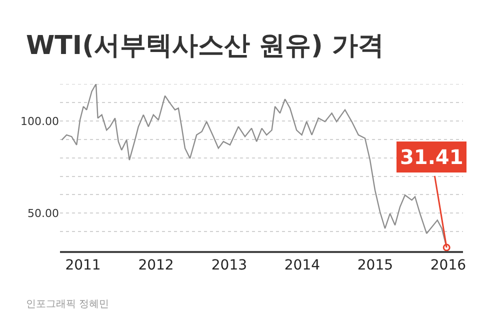 This screenshot has height=332, width=500. I want to click on x-tick-label: 2013, so click(229, 266).